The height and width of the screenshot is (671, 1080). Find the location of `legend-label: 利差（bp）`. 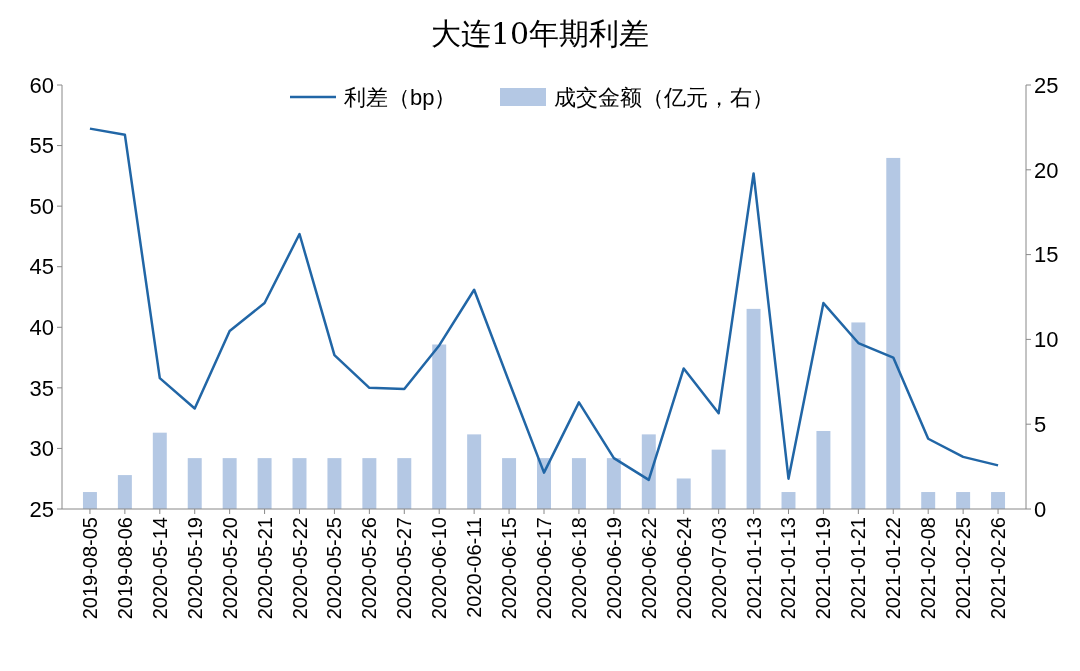

legend-label: 利差（bp） is located at coordinates (400, 97).